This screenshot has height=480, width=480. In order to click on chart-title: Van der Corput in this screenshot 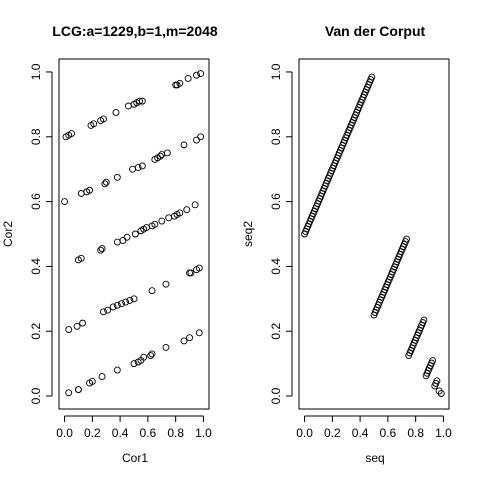, I will do `click(375, 31)`.